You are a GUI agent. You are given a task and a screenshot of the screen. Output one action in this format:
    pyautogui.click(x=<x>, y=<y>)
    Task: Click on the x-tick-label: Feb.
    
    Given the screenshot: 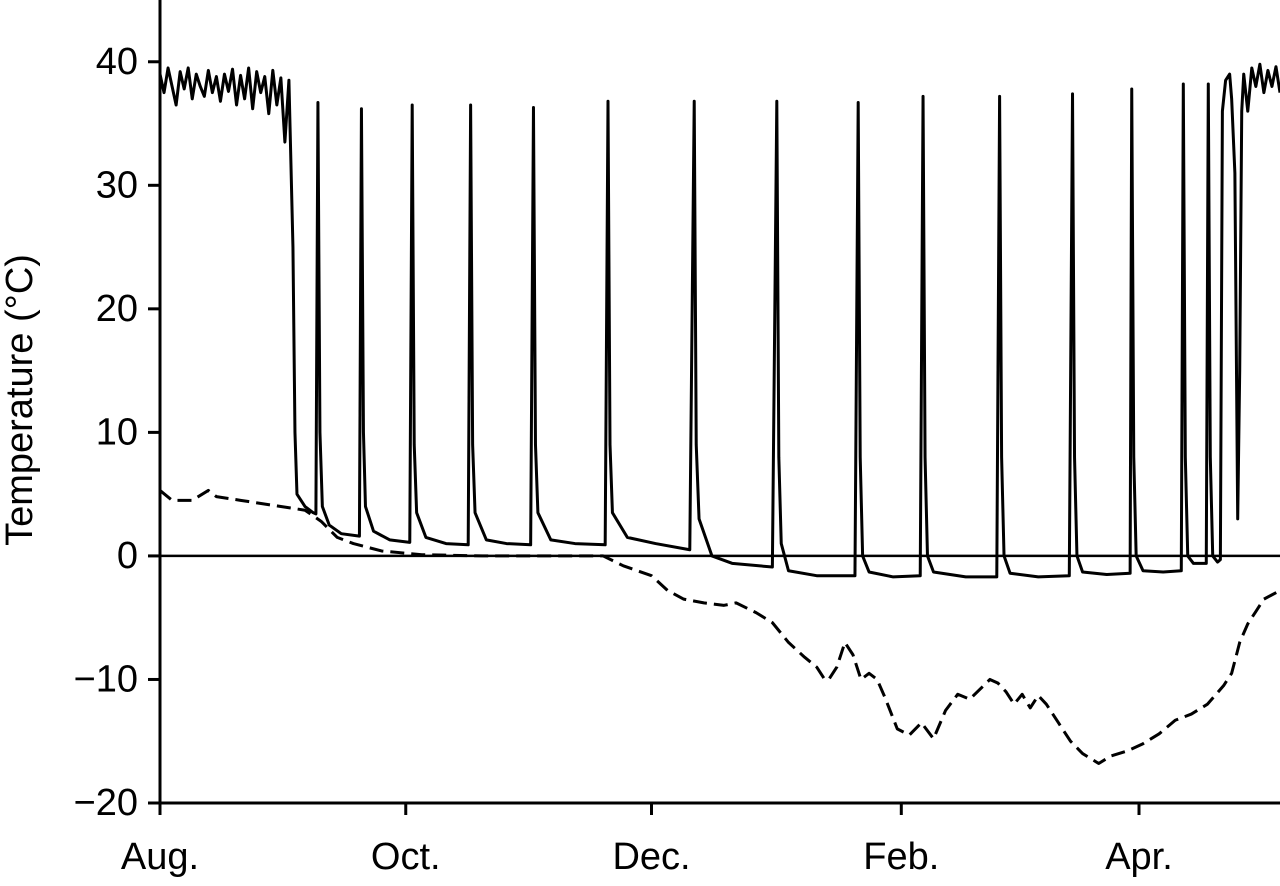 What is the action you would take?
    pyautogui.click(x=901, y=857)
    